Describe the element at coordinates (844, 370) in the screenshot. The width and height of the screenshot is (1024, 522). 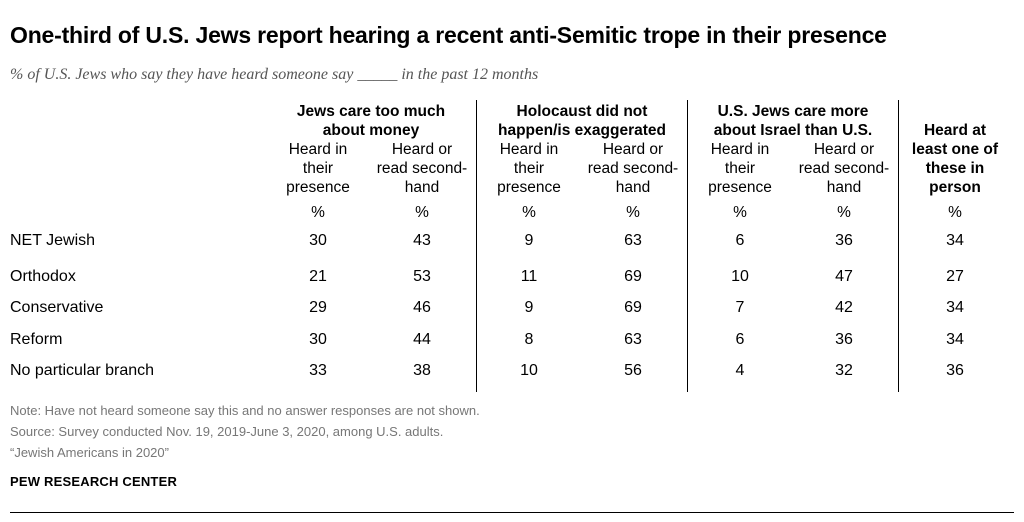
I see `table-cell: 32` at that location.